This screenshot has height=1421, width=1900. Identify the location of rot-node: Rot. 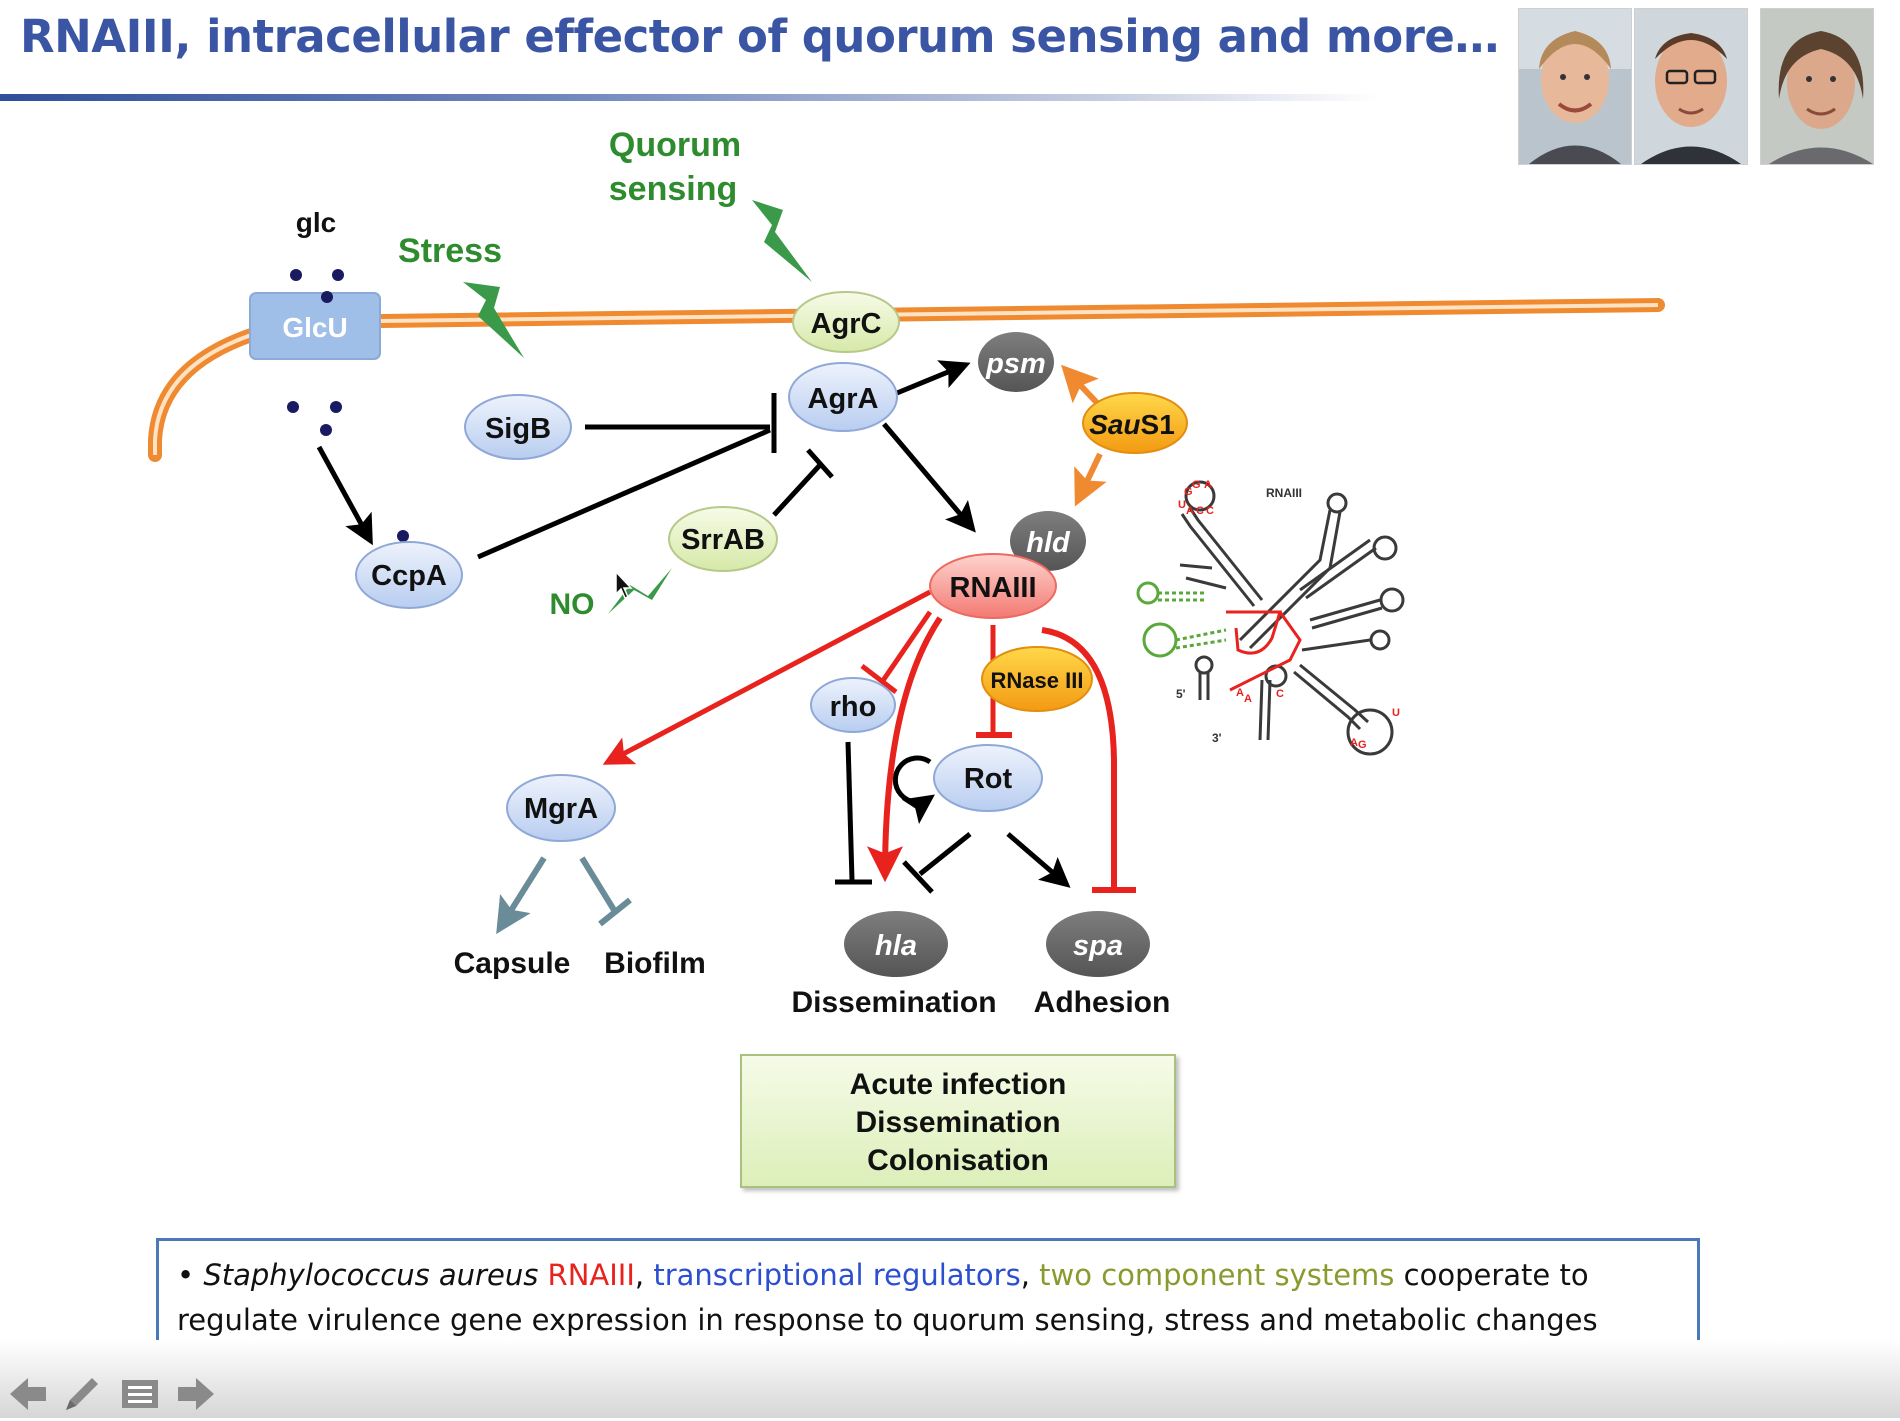
(988, 778).